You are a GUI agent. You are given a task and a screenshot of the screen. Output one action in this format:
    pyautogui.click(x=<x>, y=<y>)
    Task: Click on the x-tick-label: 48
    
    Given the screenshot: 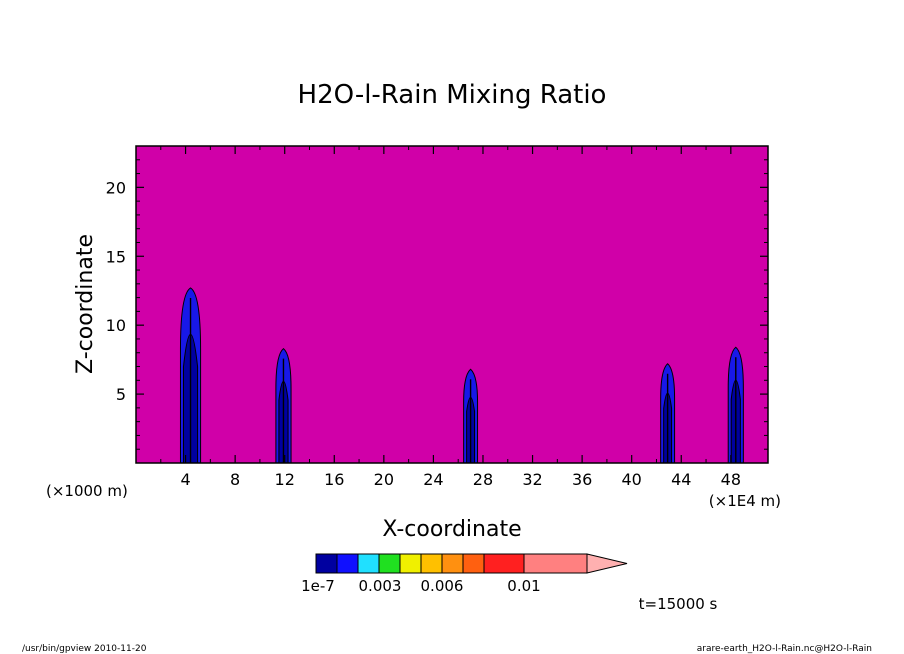 What is the action you would take?
    pyautogui.click(x=731, y=479)
    